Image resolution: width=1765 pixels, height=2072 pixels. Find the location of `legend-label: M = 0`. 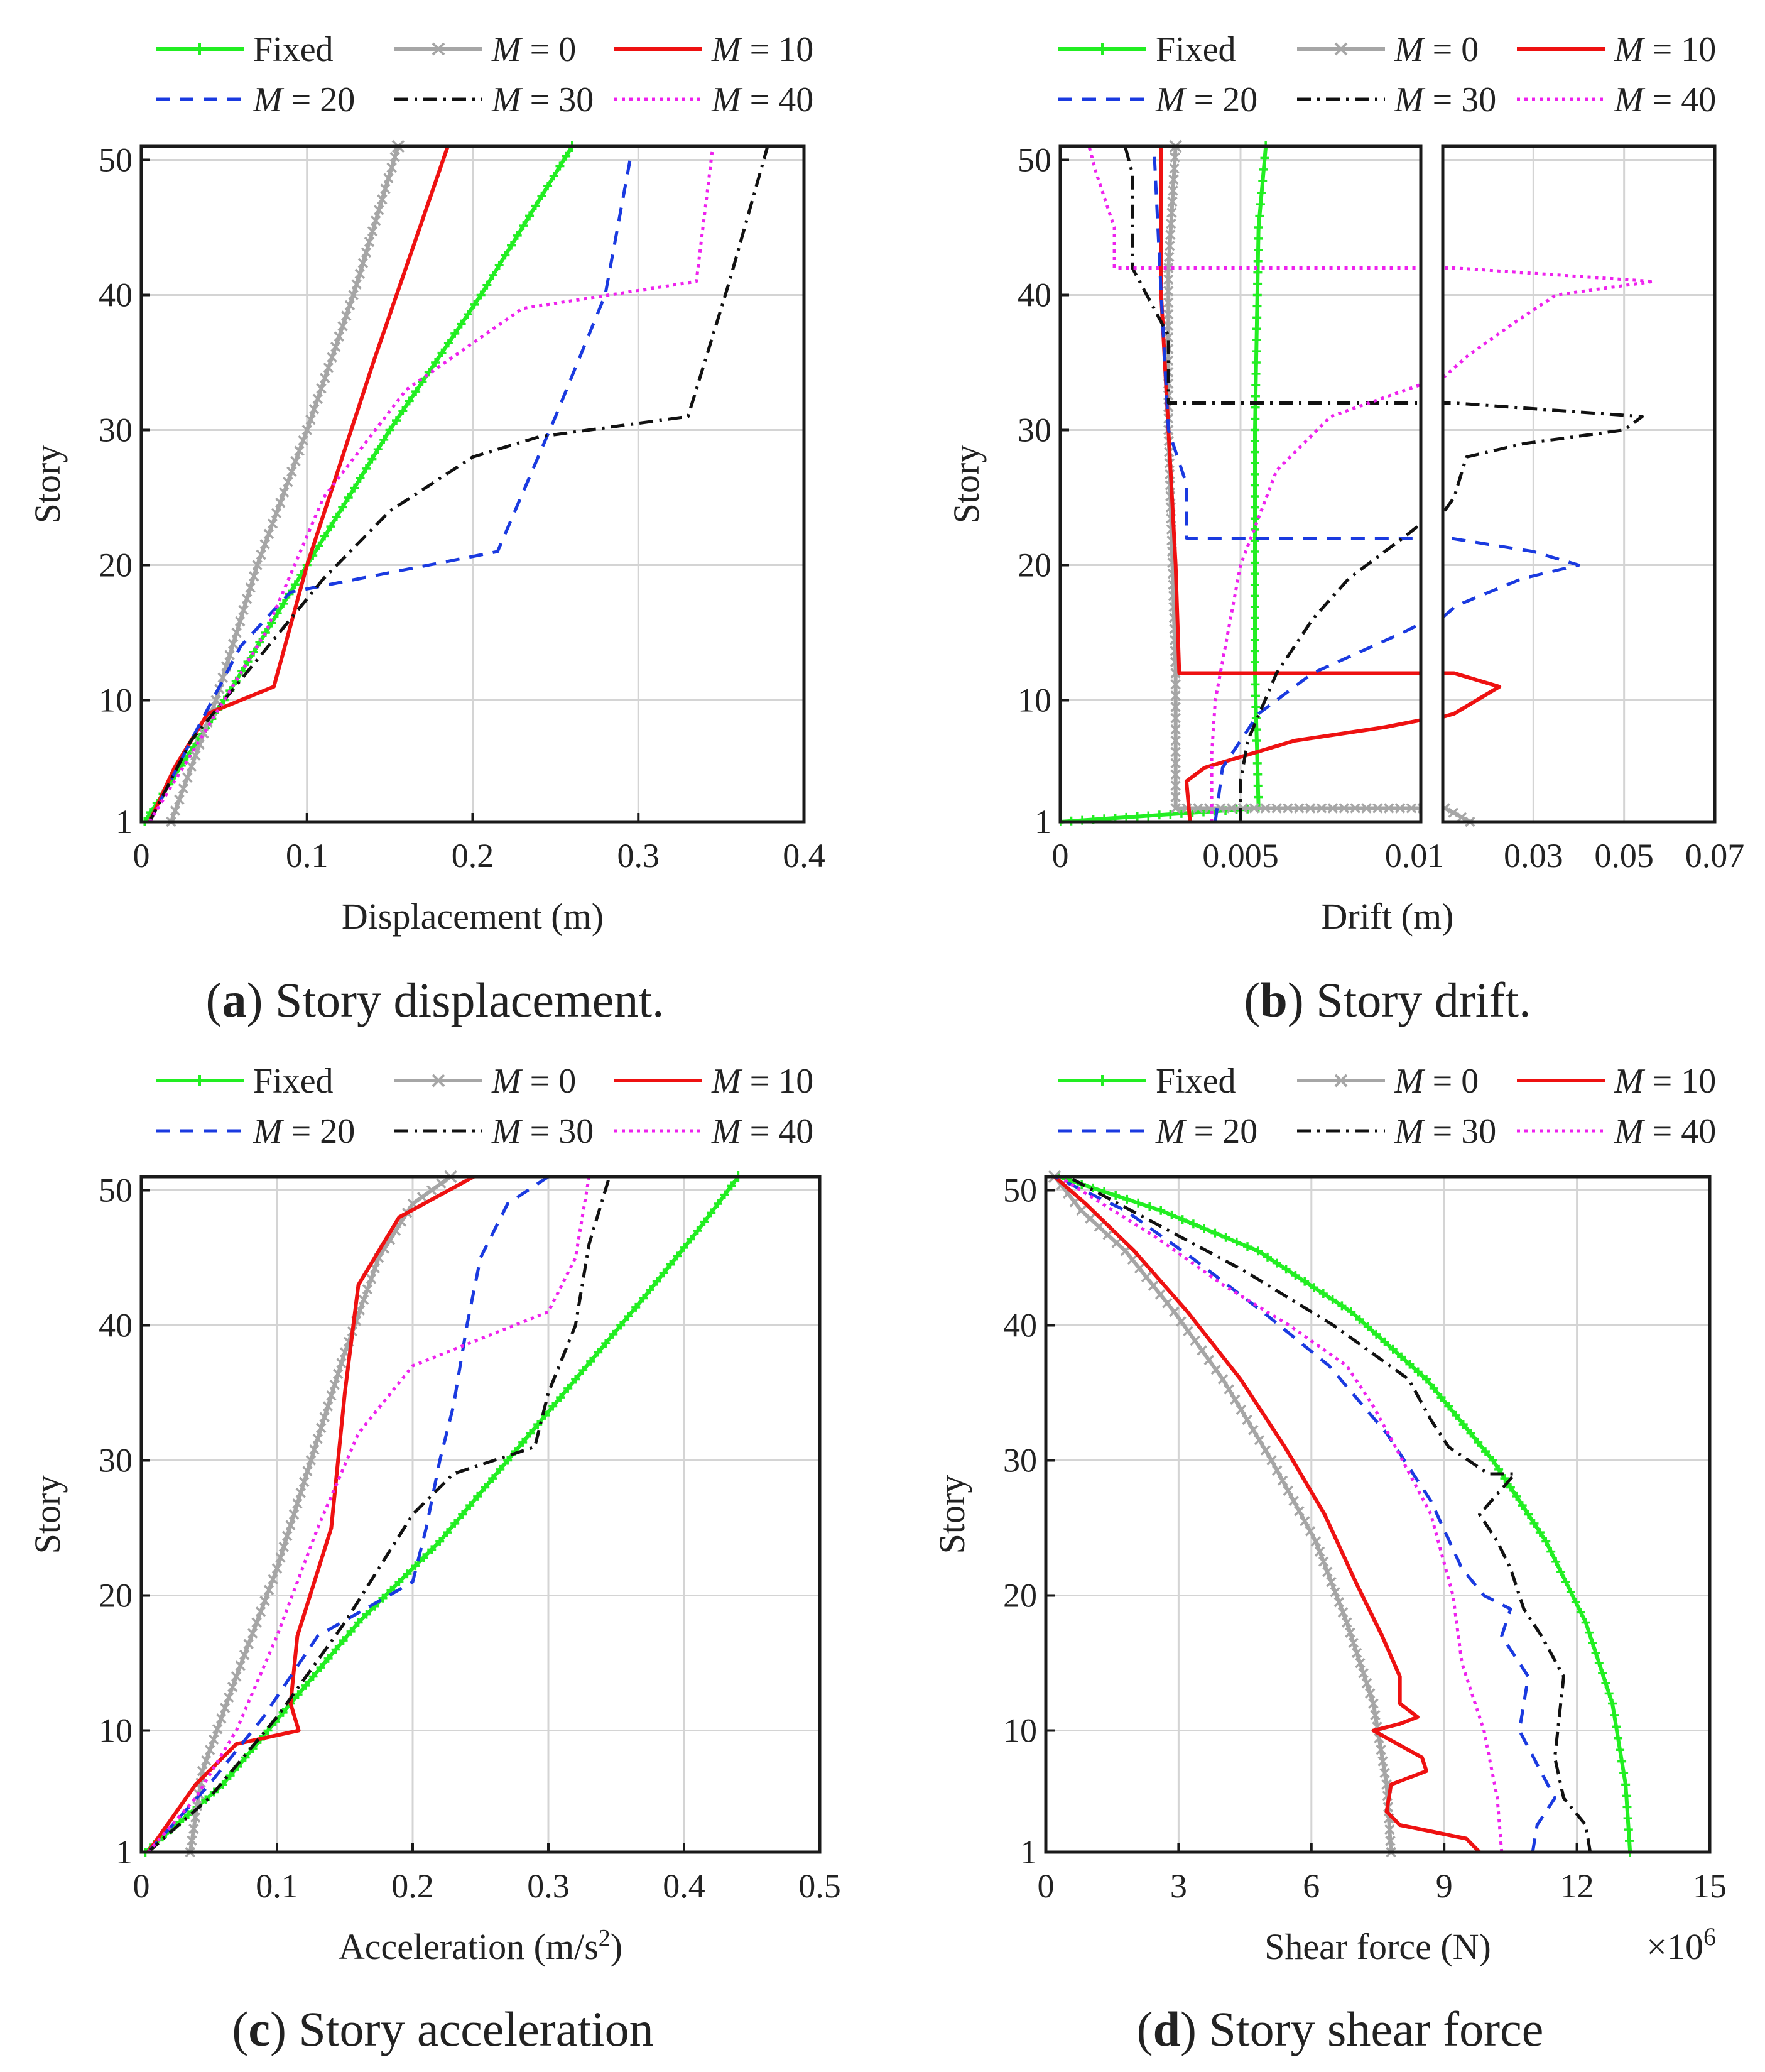

legend-label: M = 0 is located at coordinates (533, 1081).